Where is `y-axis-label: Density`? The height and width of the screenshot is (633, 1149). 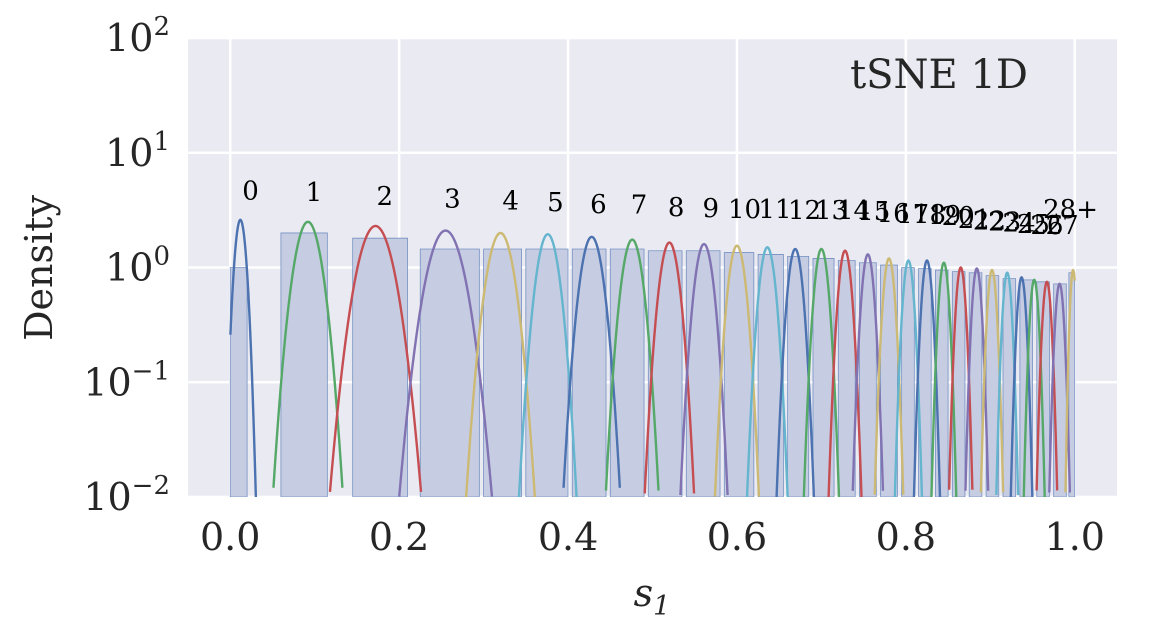 y-axis-label: Density is located at coordinates (39, 268).